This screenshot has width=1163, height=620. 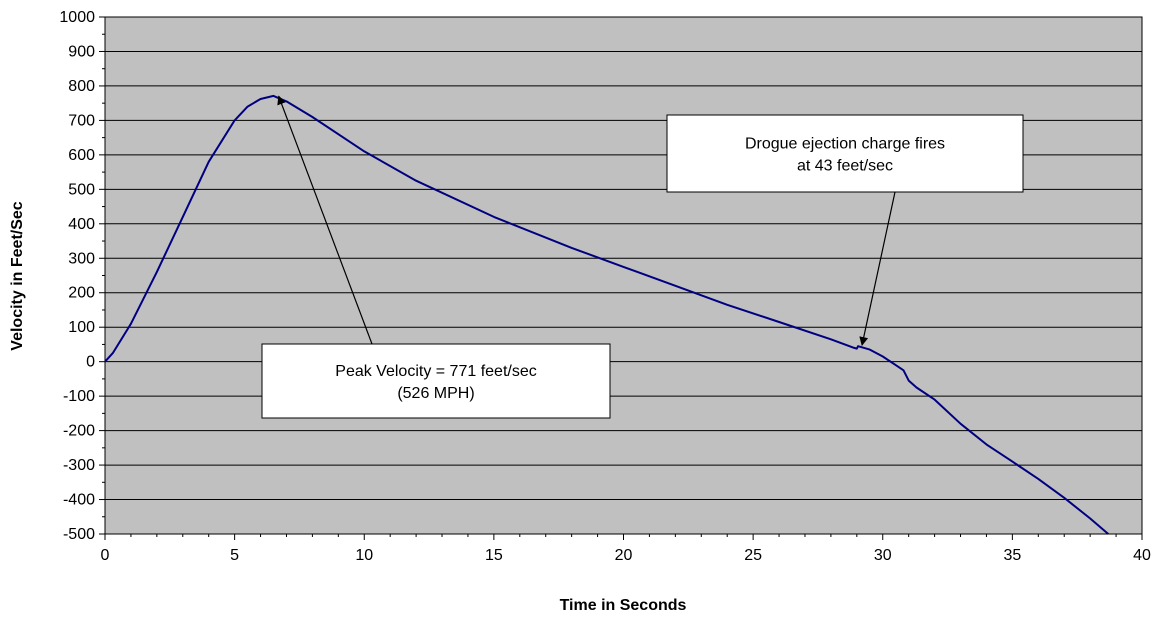 I want to click on y-tick-label: 100, so click(x=81, y=327).